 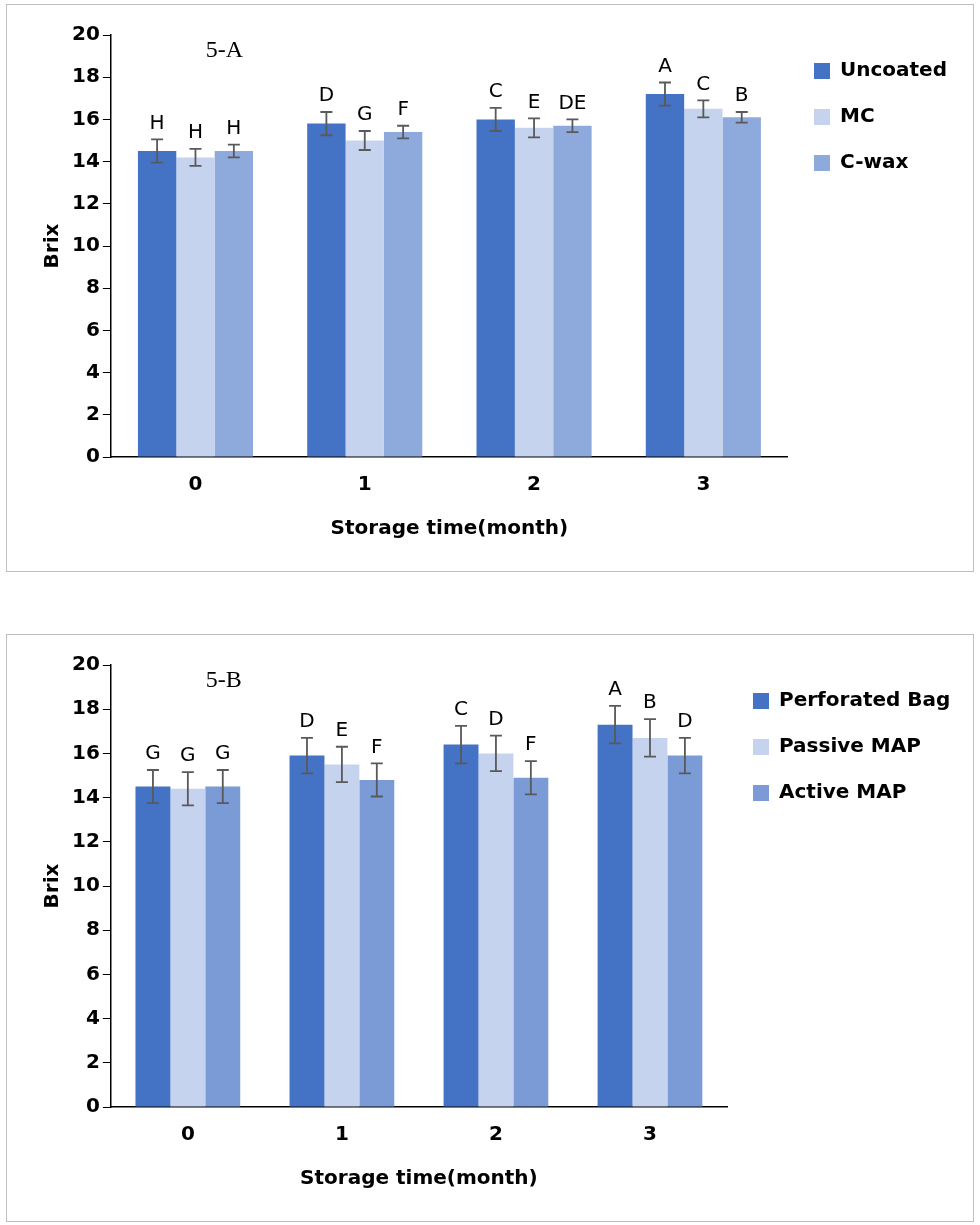 I want to click on legend-label: Active MAP, so click(x=843, y=791).